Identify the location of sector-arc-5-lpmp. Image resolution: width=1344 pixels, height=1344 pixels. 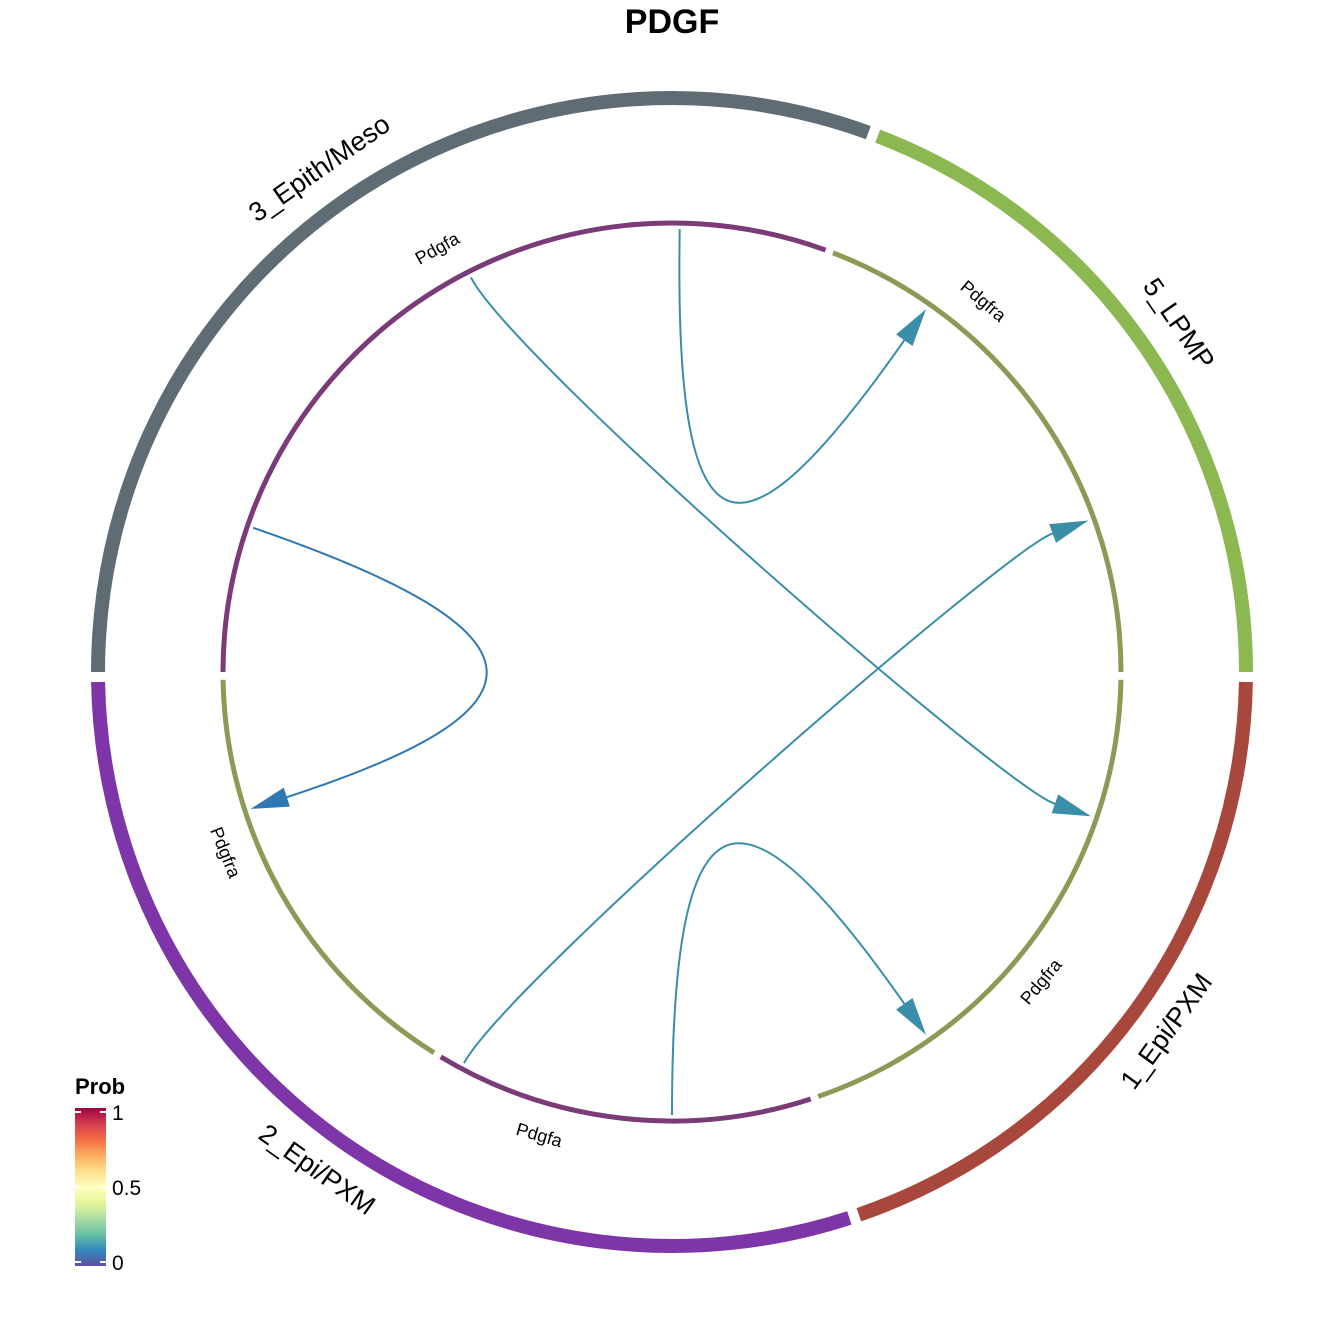
(1064, 401).